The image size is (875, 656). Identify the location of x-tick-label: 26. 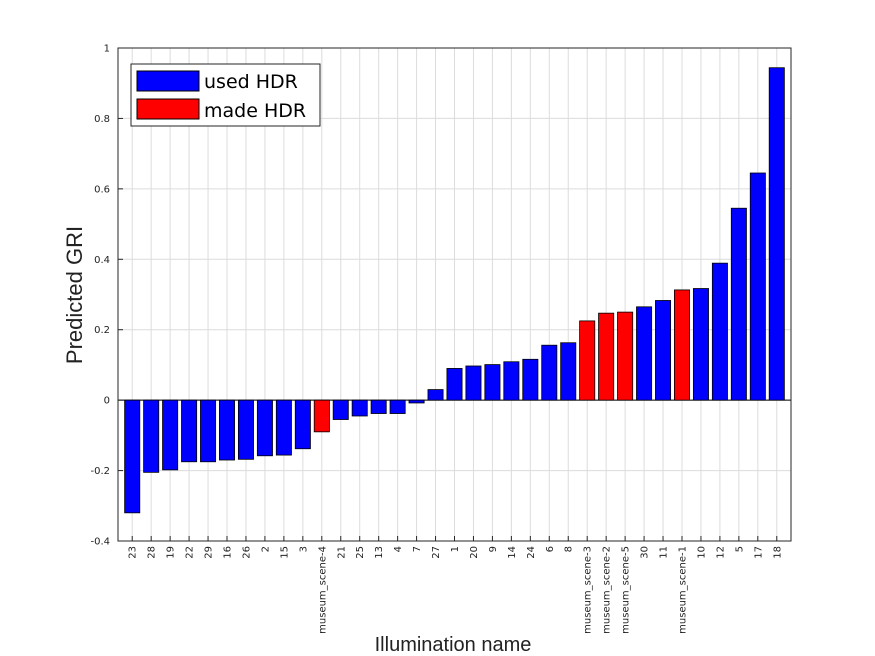
(246, 552).